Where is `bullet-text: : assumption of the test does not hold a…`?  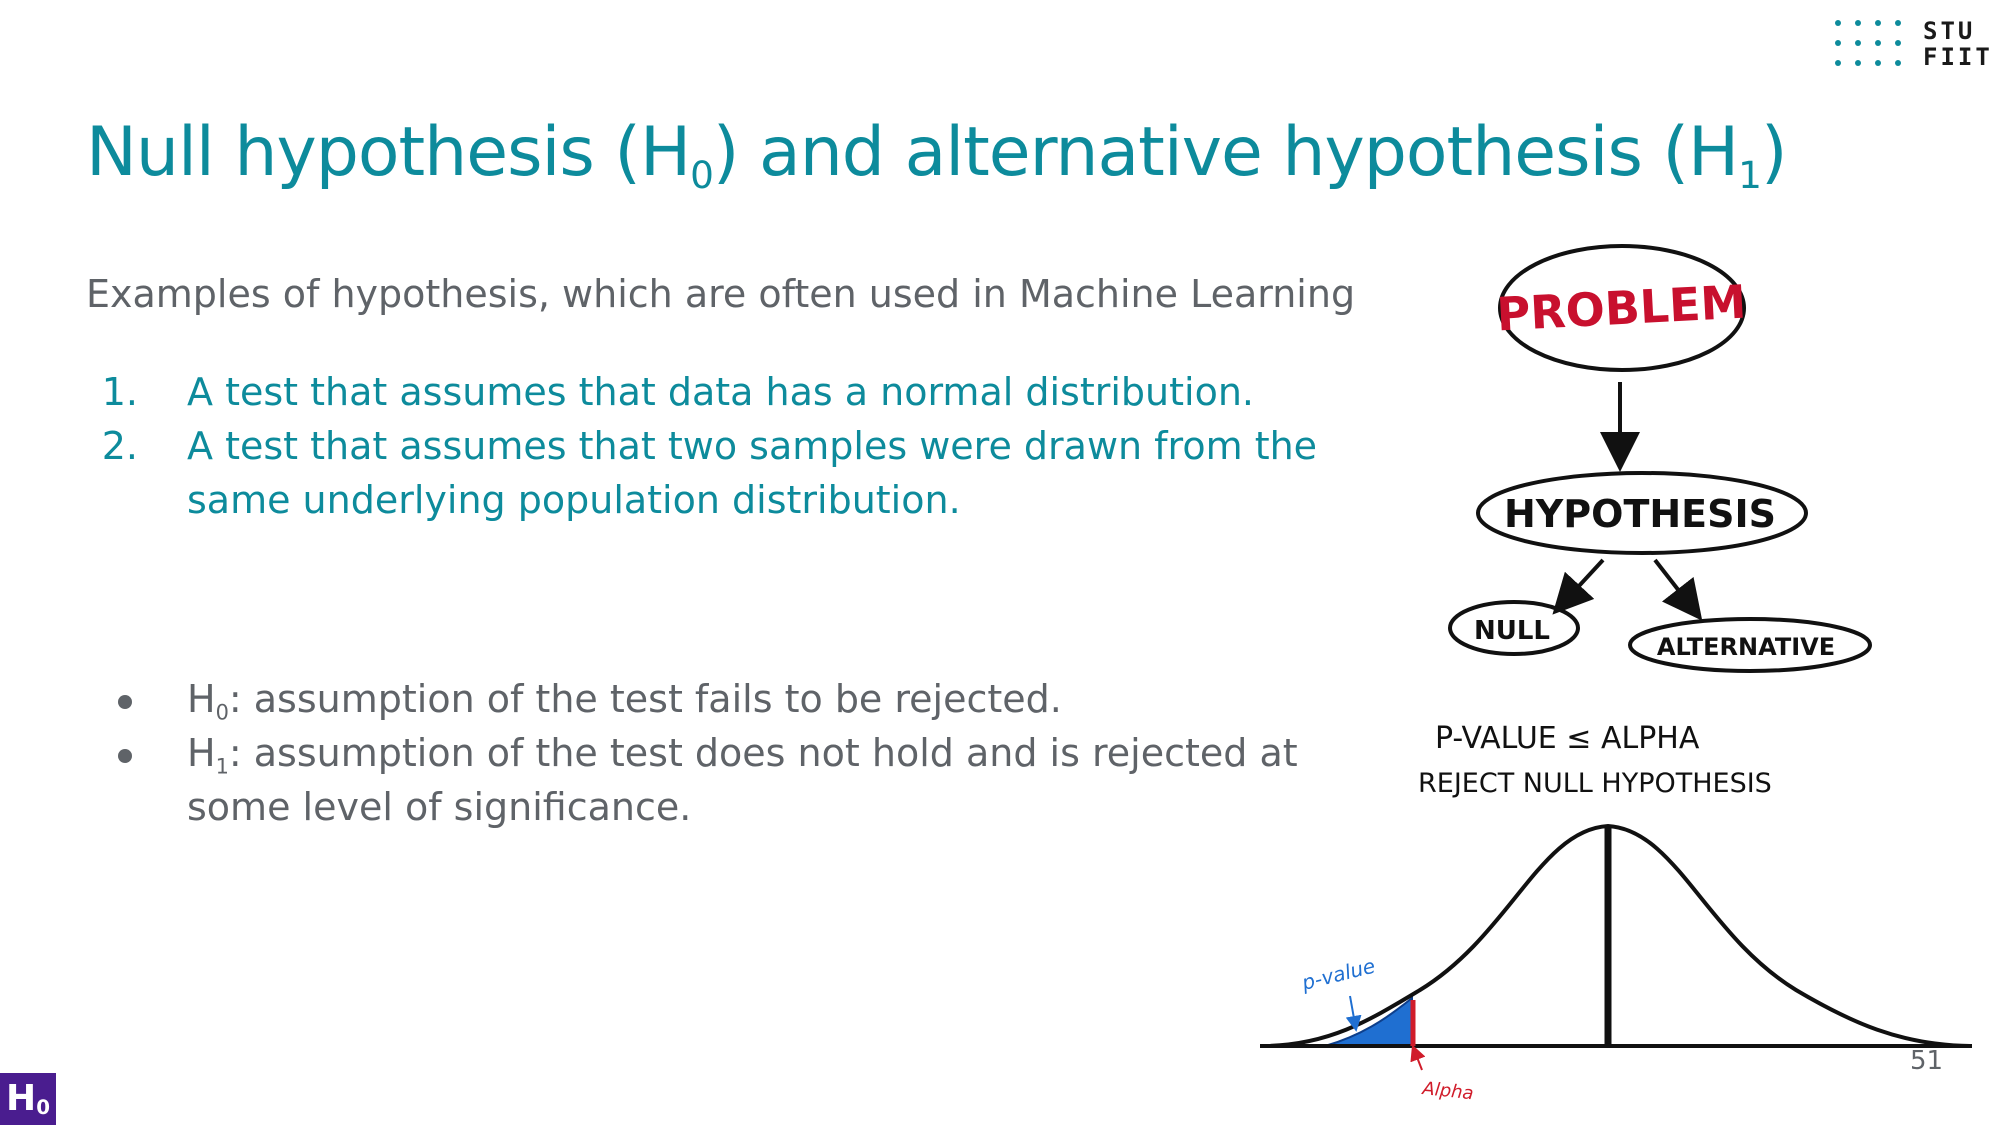 bullet-text: : assumption of the test does not hold a… is located at coordinates (742, 780).